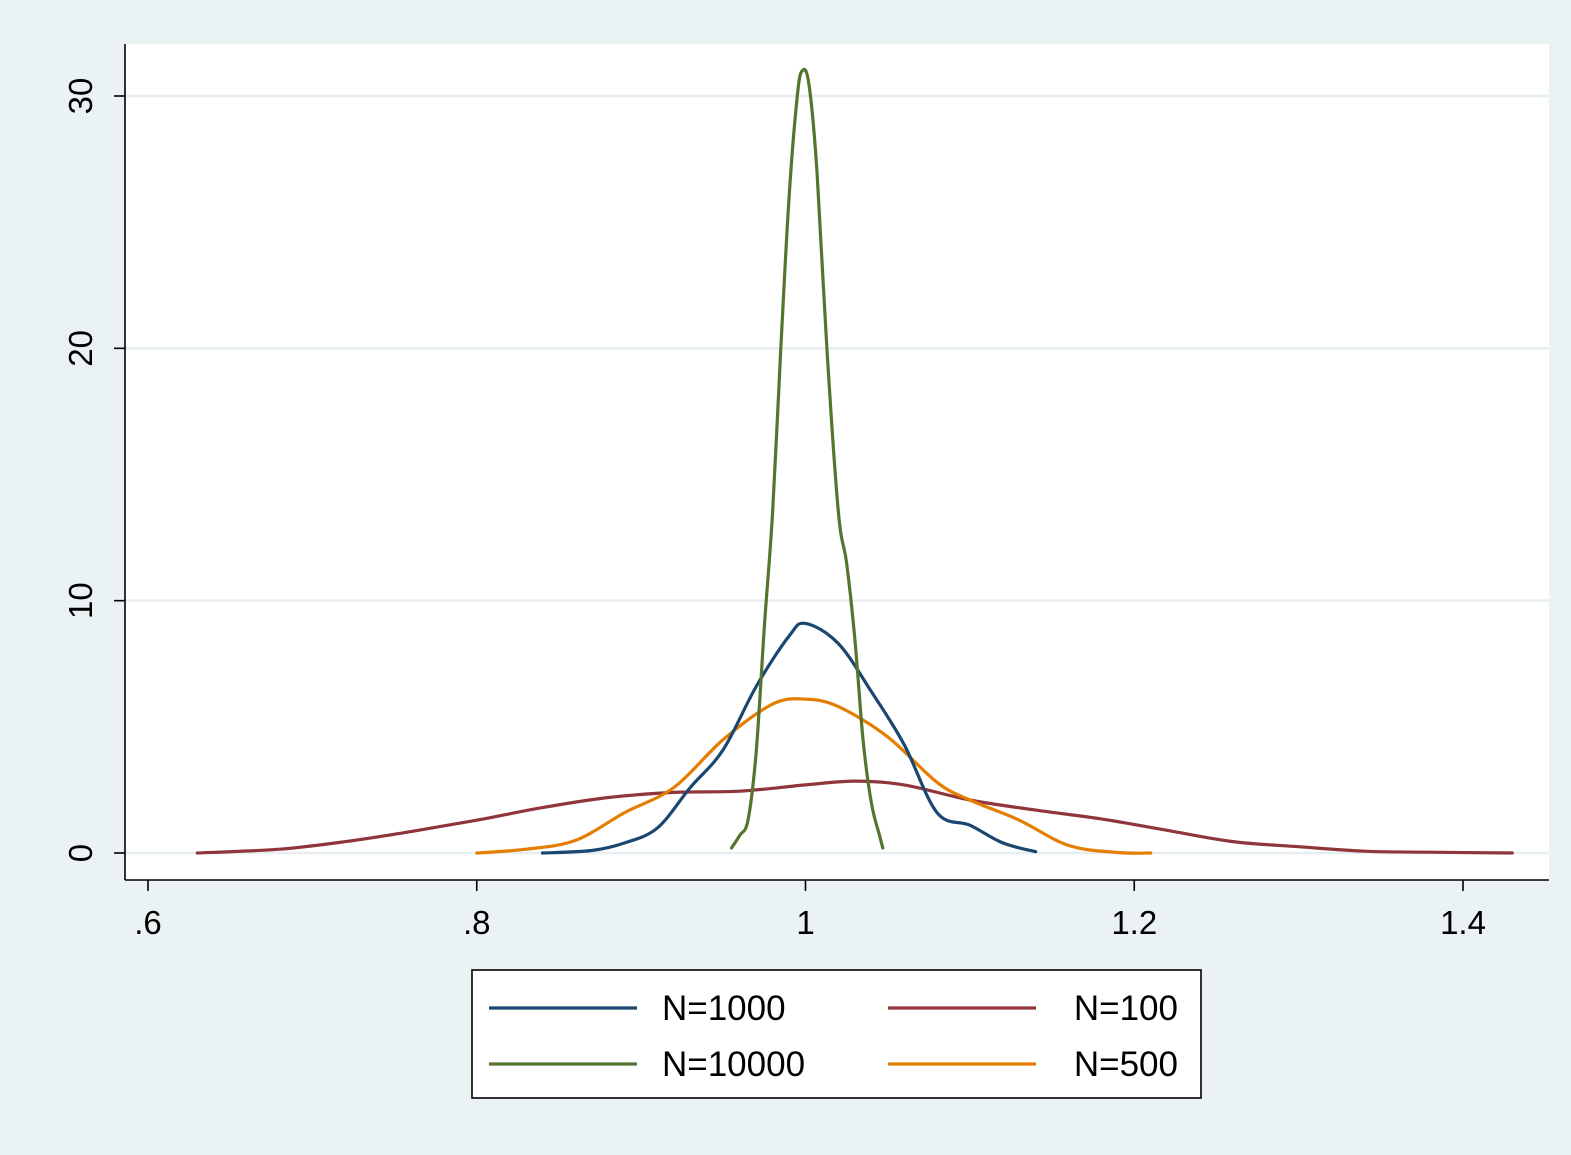  I want to click on legend-label: N=100, so click(1126, 1008).